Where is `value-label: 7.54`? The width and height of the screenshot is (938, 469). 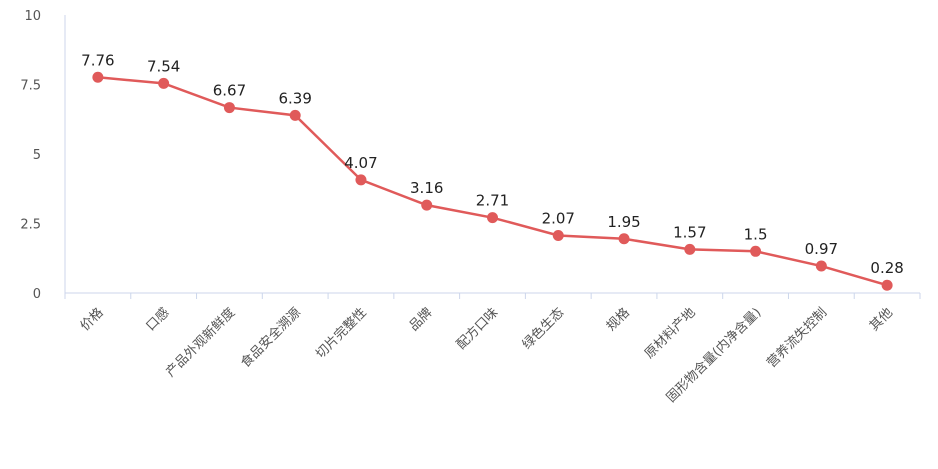 value-label: 7.54 is located at coordinates (163, 66).